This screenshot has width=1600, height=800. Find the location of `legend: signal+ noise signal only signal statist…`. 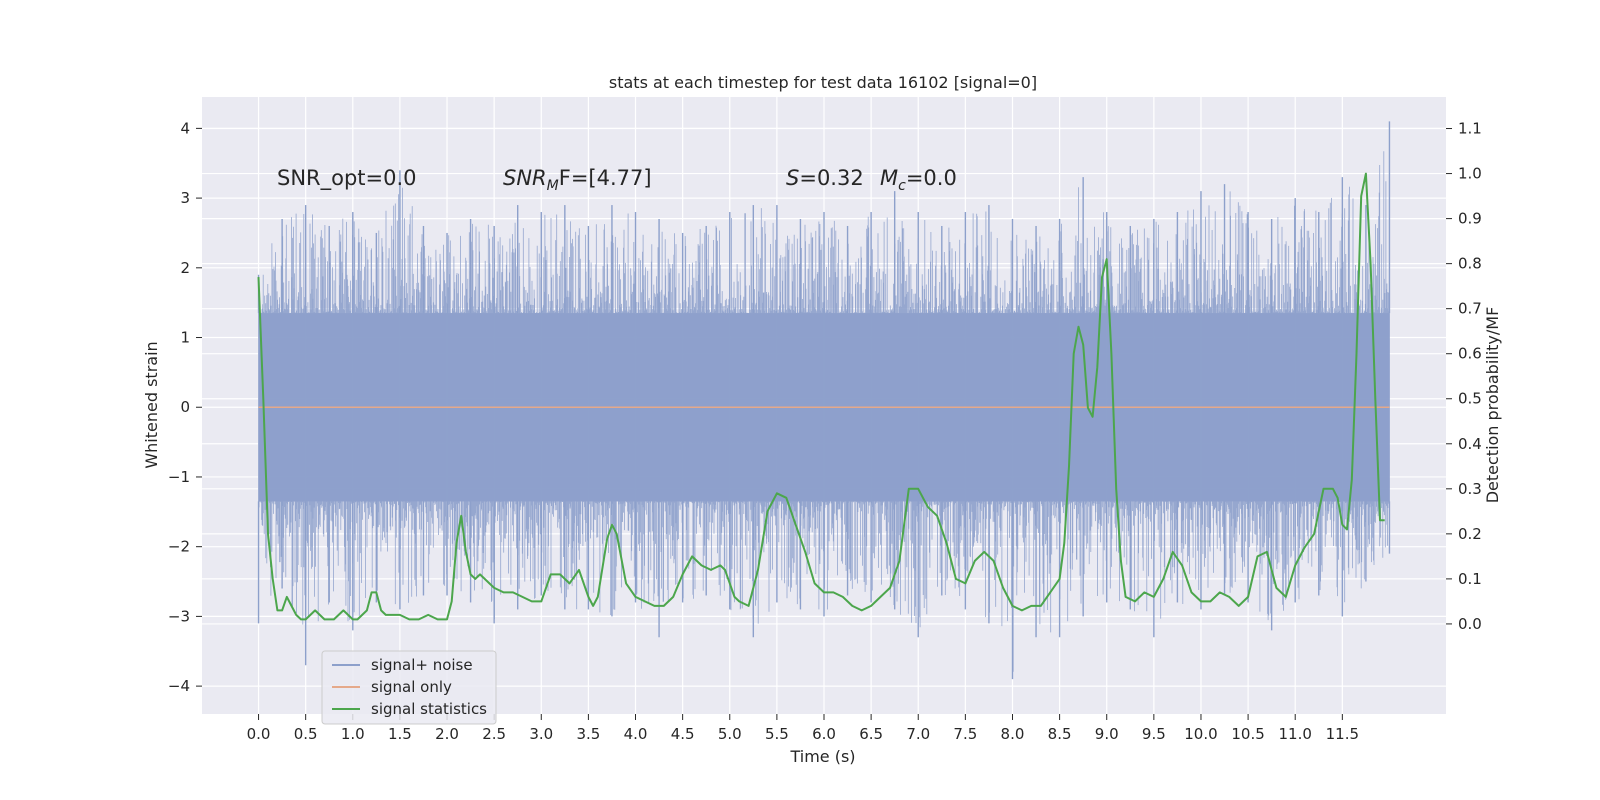

legend: signal+ noise signal only signal statist… is located at coordinates (409, 687).